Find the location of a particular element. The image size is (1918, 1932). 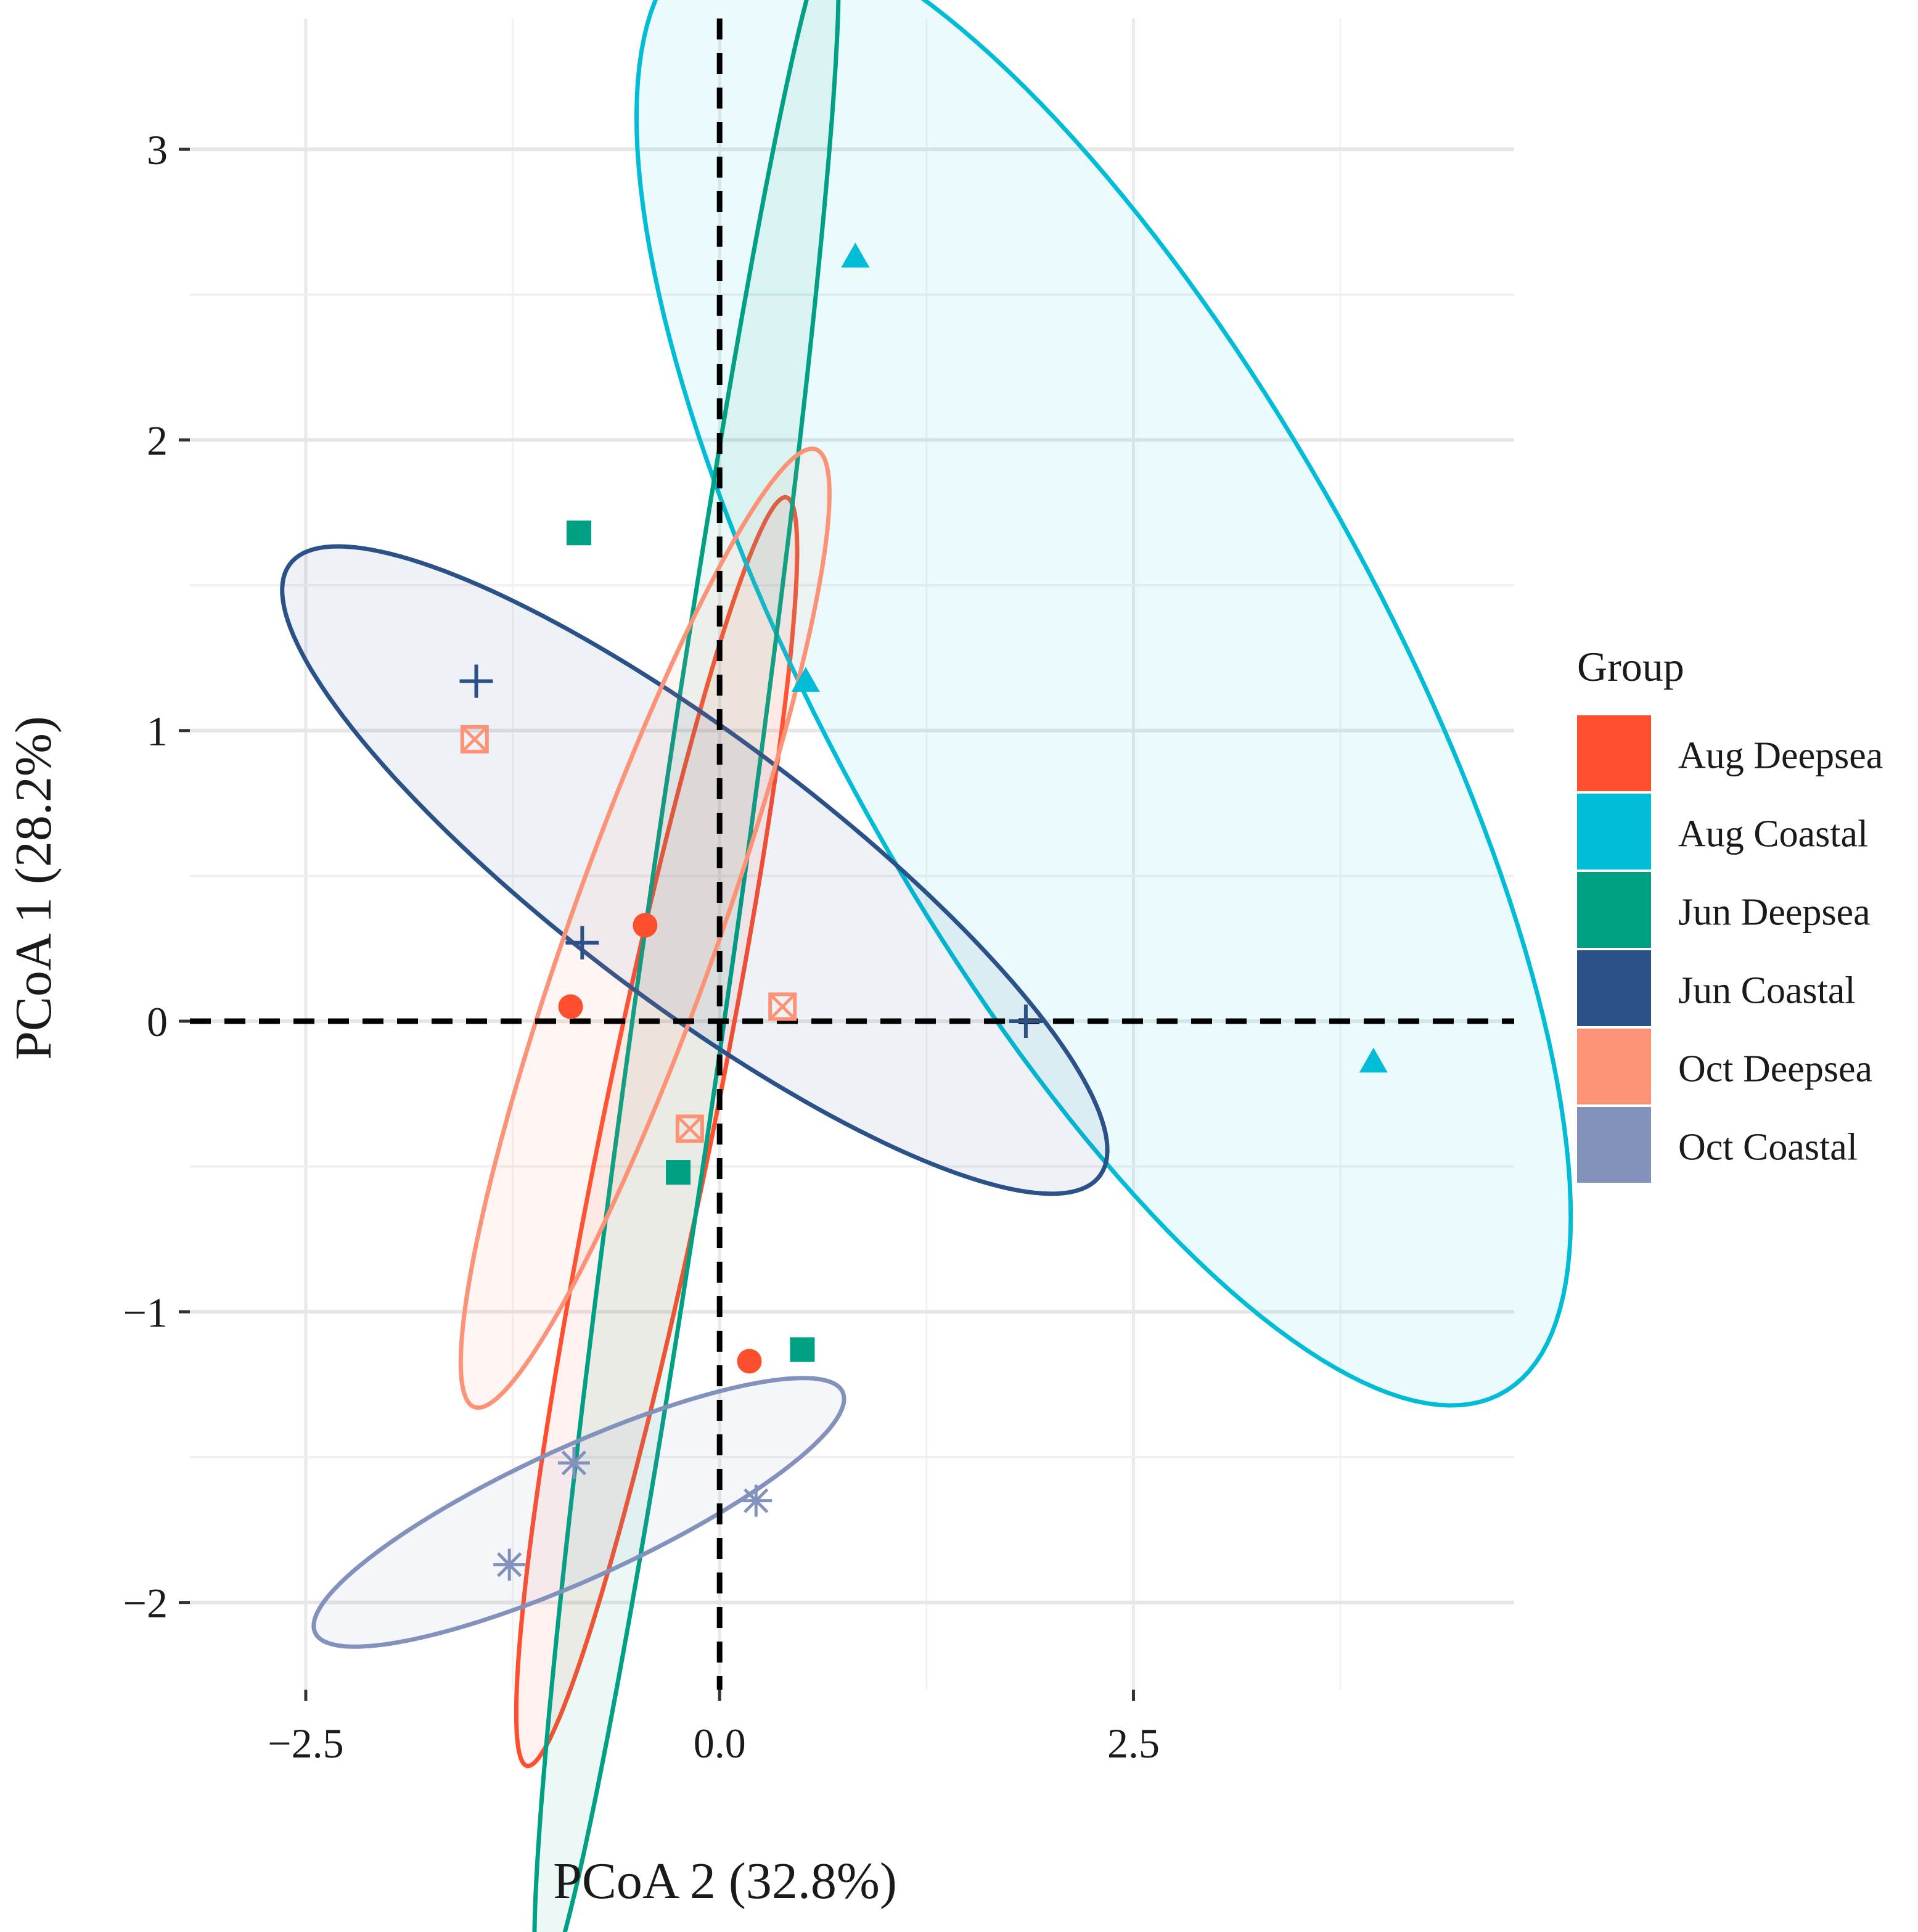

y-tick-label: −2 is located at coordinates (145, 1603).